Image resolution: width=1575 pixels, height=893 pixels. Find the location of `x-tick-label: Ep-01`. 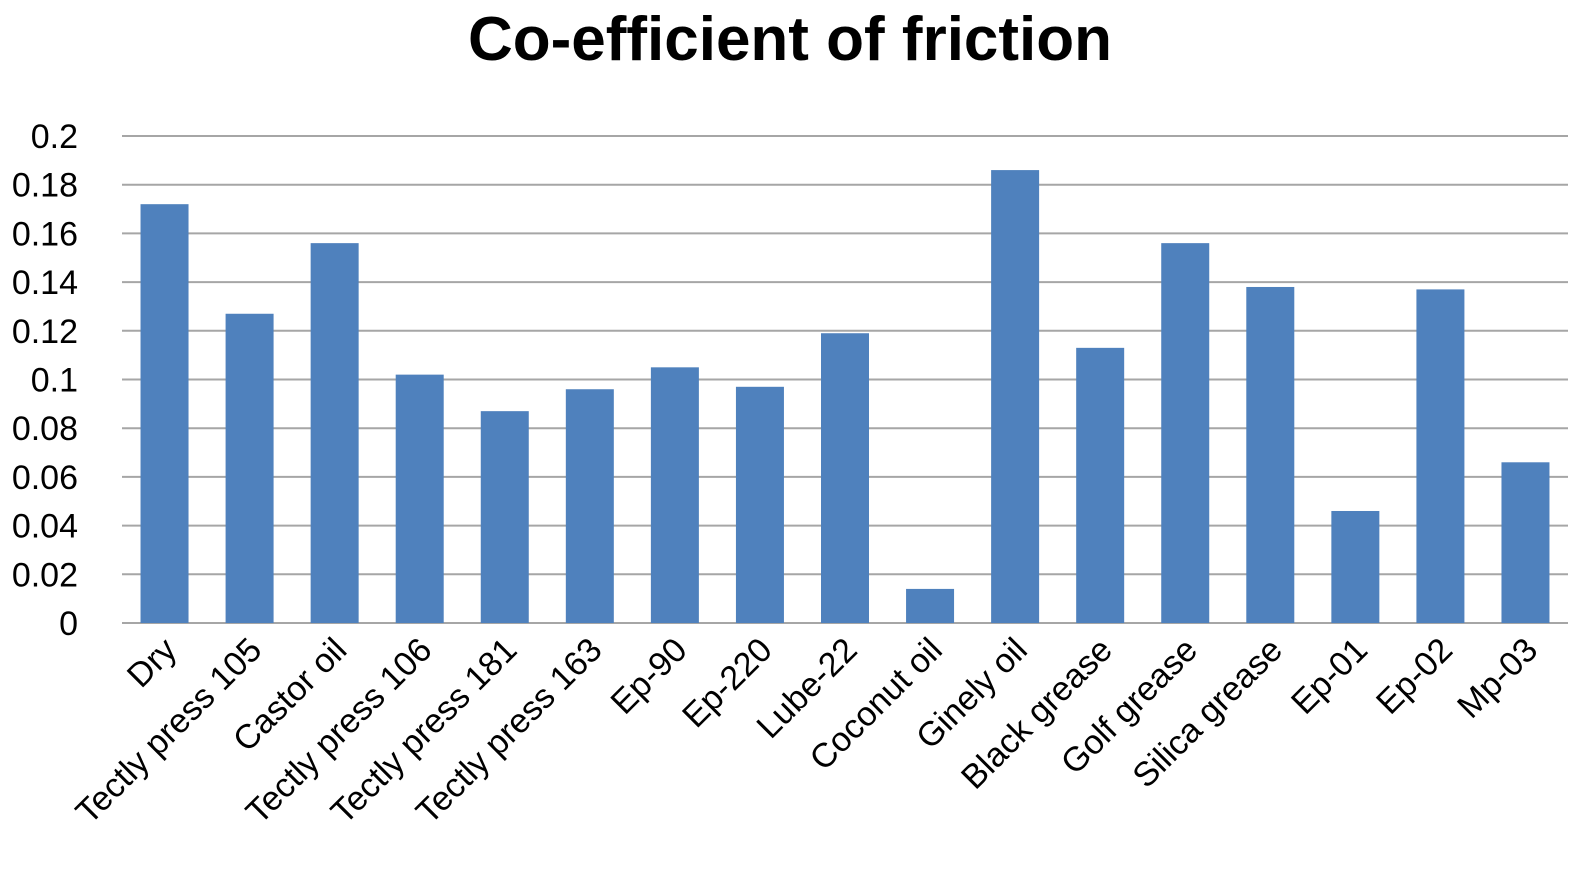

x-tick-label: Ep-01 is located at coordinates (1329, 676).